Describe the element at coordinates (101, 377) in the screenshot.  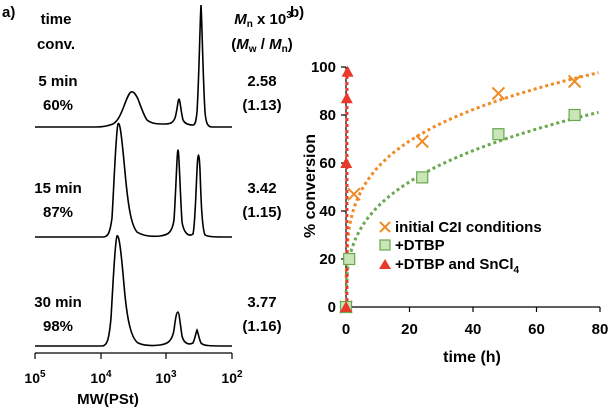
I see `panel-a-tick-label-1e4: 10⁴` at that location.